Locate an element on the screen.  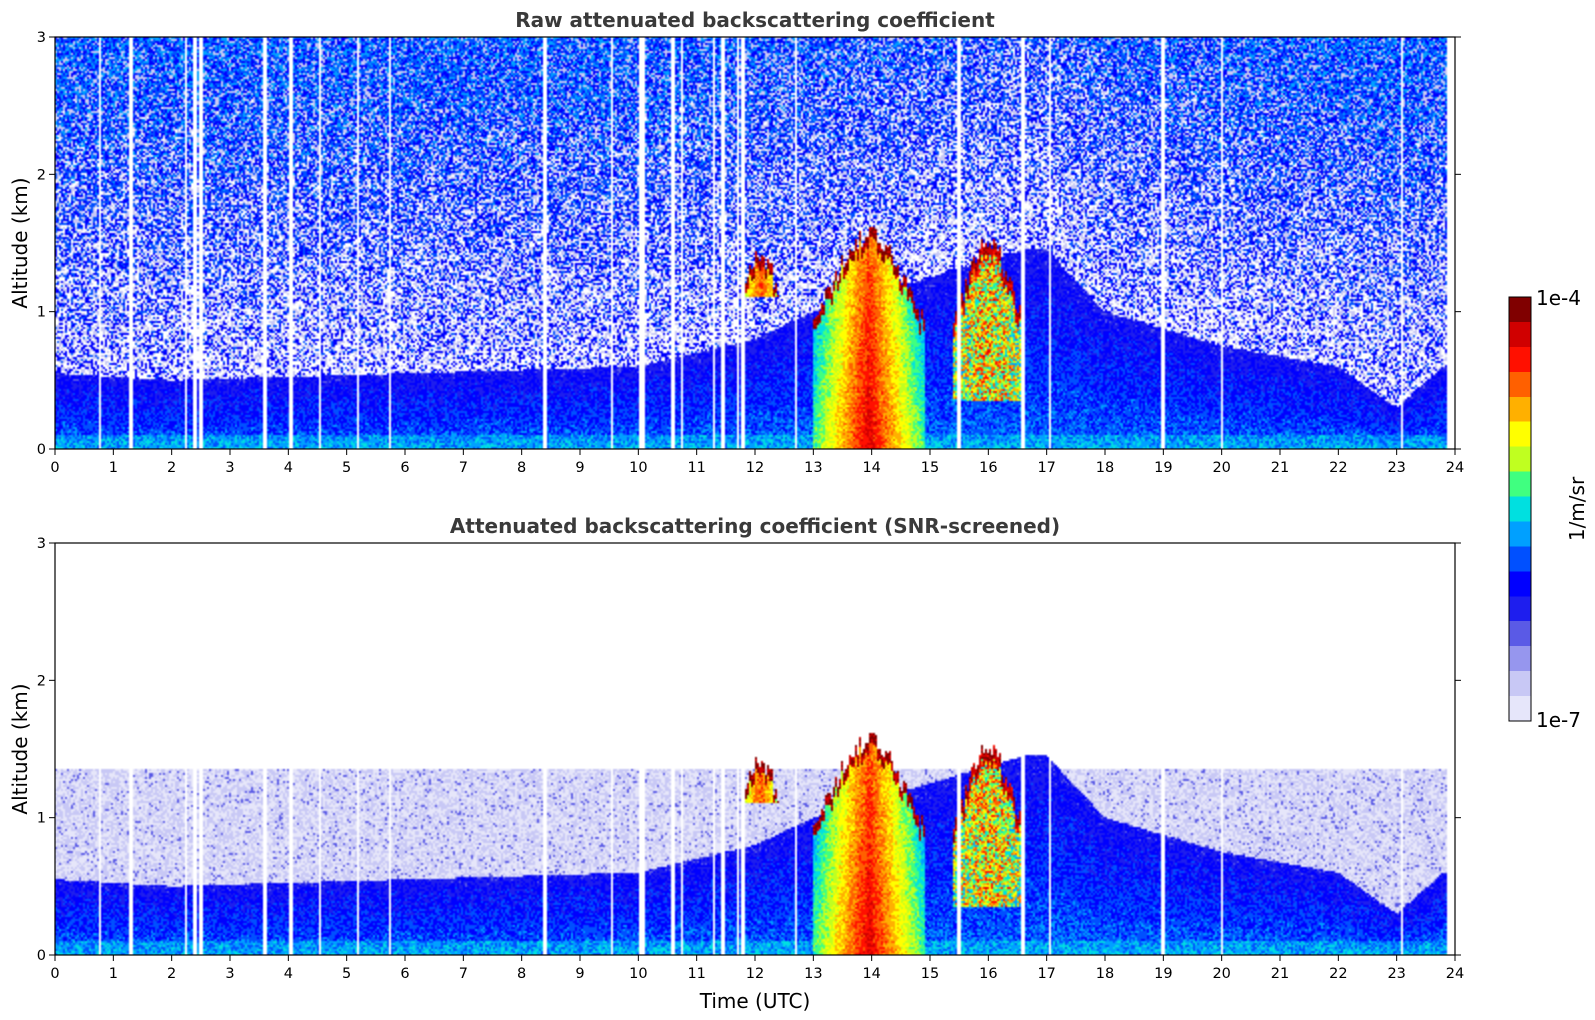
colorbar-gradient is located at coordinates (1520, 509).